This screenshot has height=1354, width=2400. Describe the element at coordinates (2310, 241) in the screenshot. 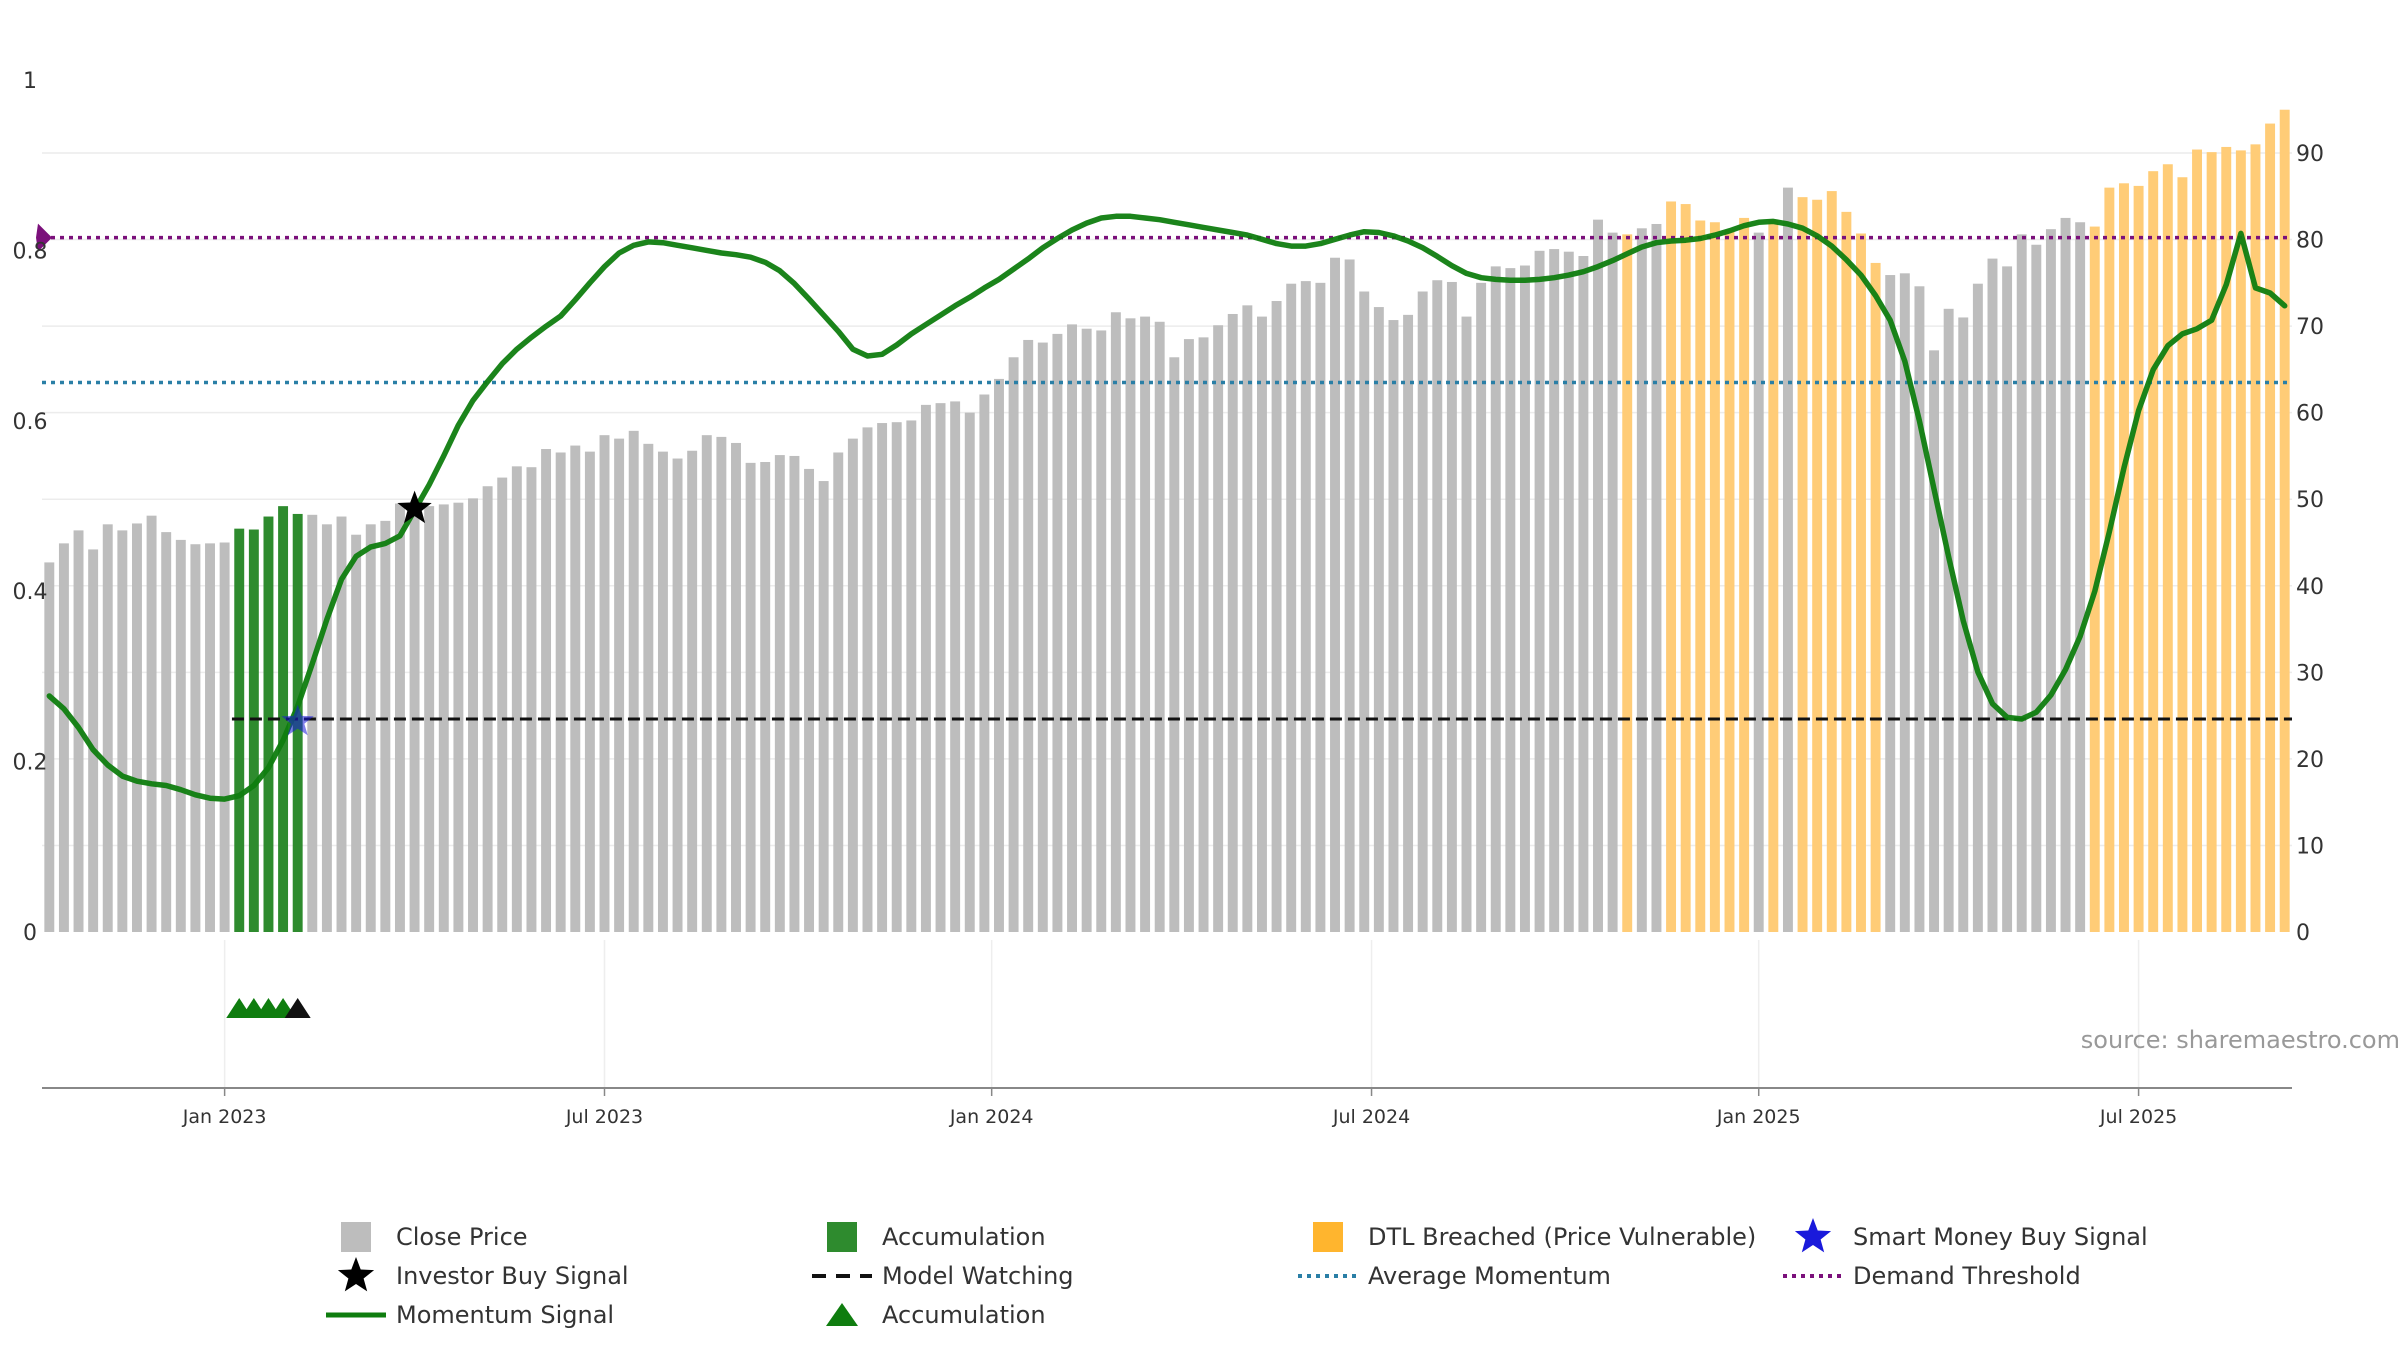

I see `y-right-tick-label: 80` at that location.